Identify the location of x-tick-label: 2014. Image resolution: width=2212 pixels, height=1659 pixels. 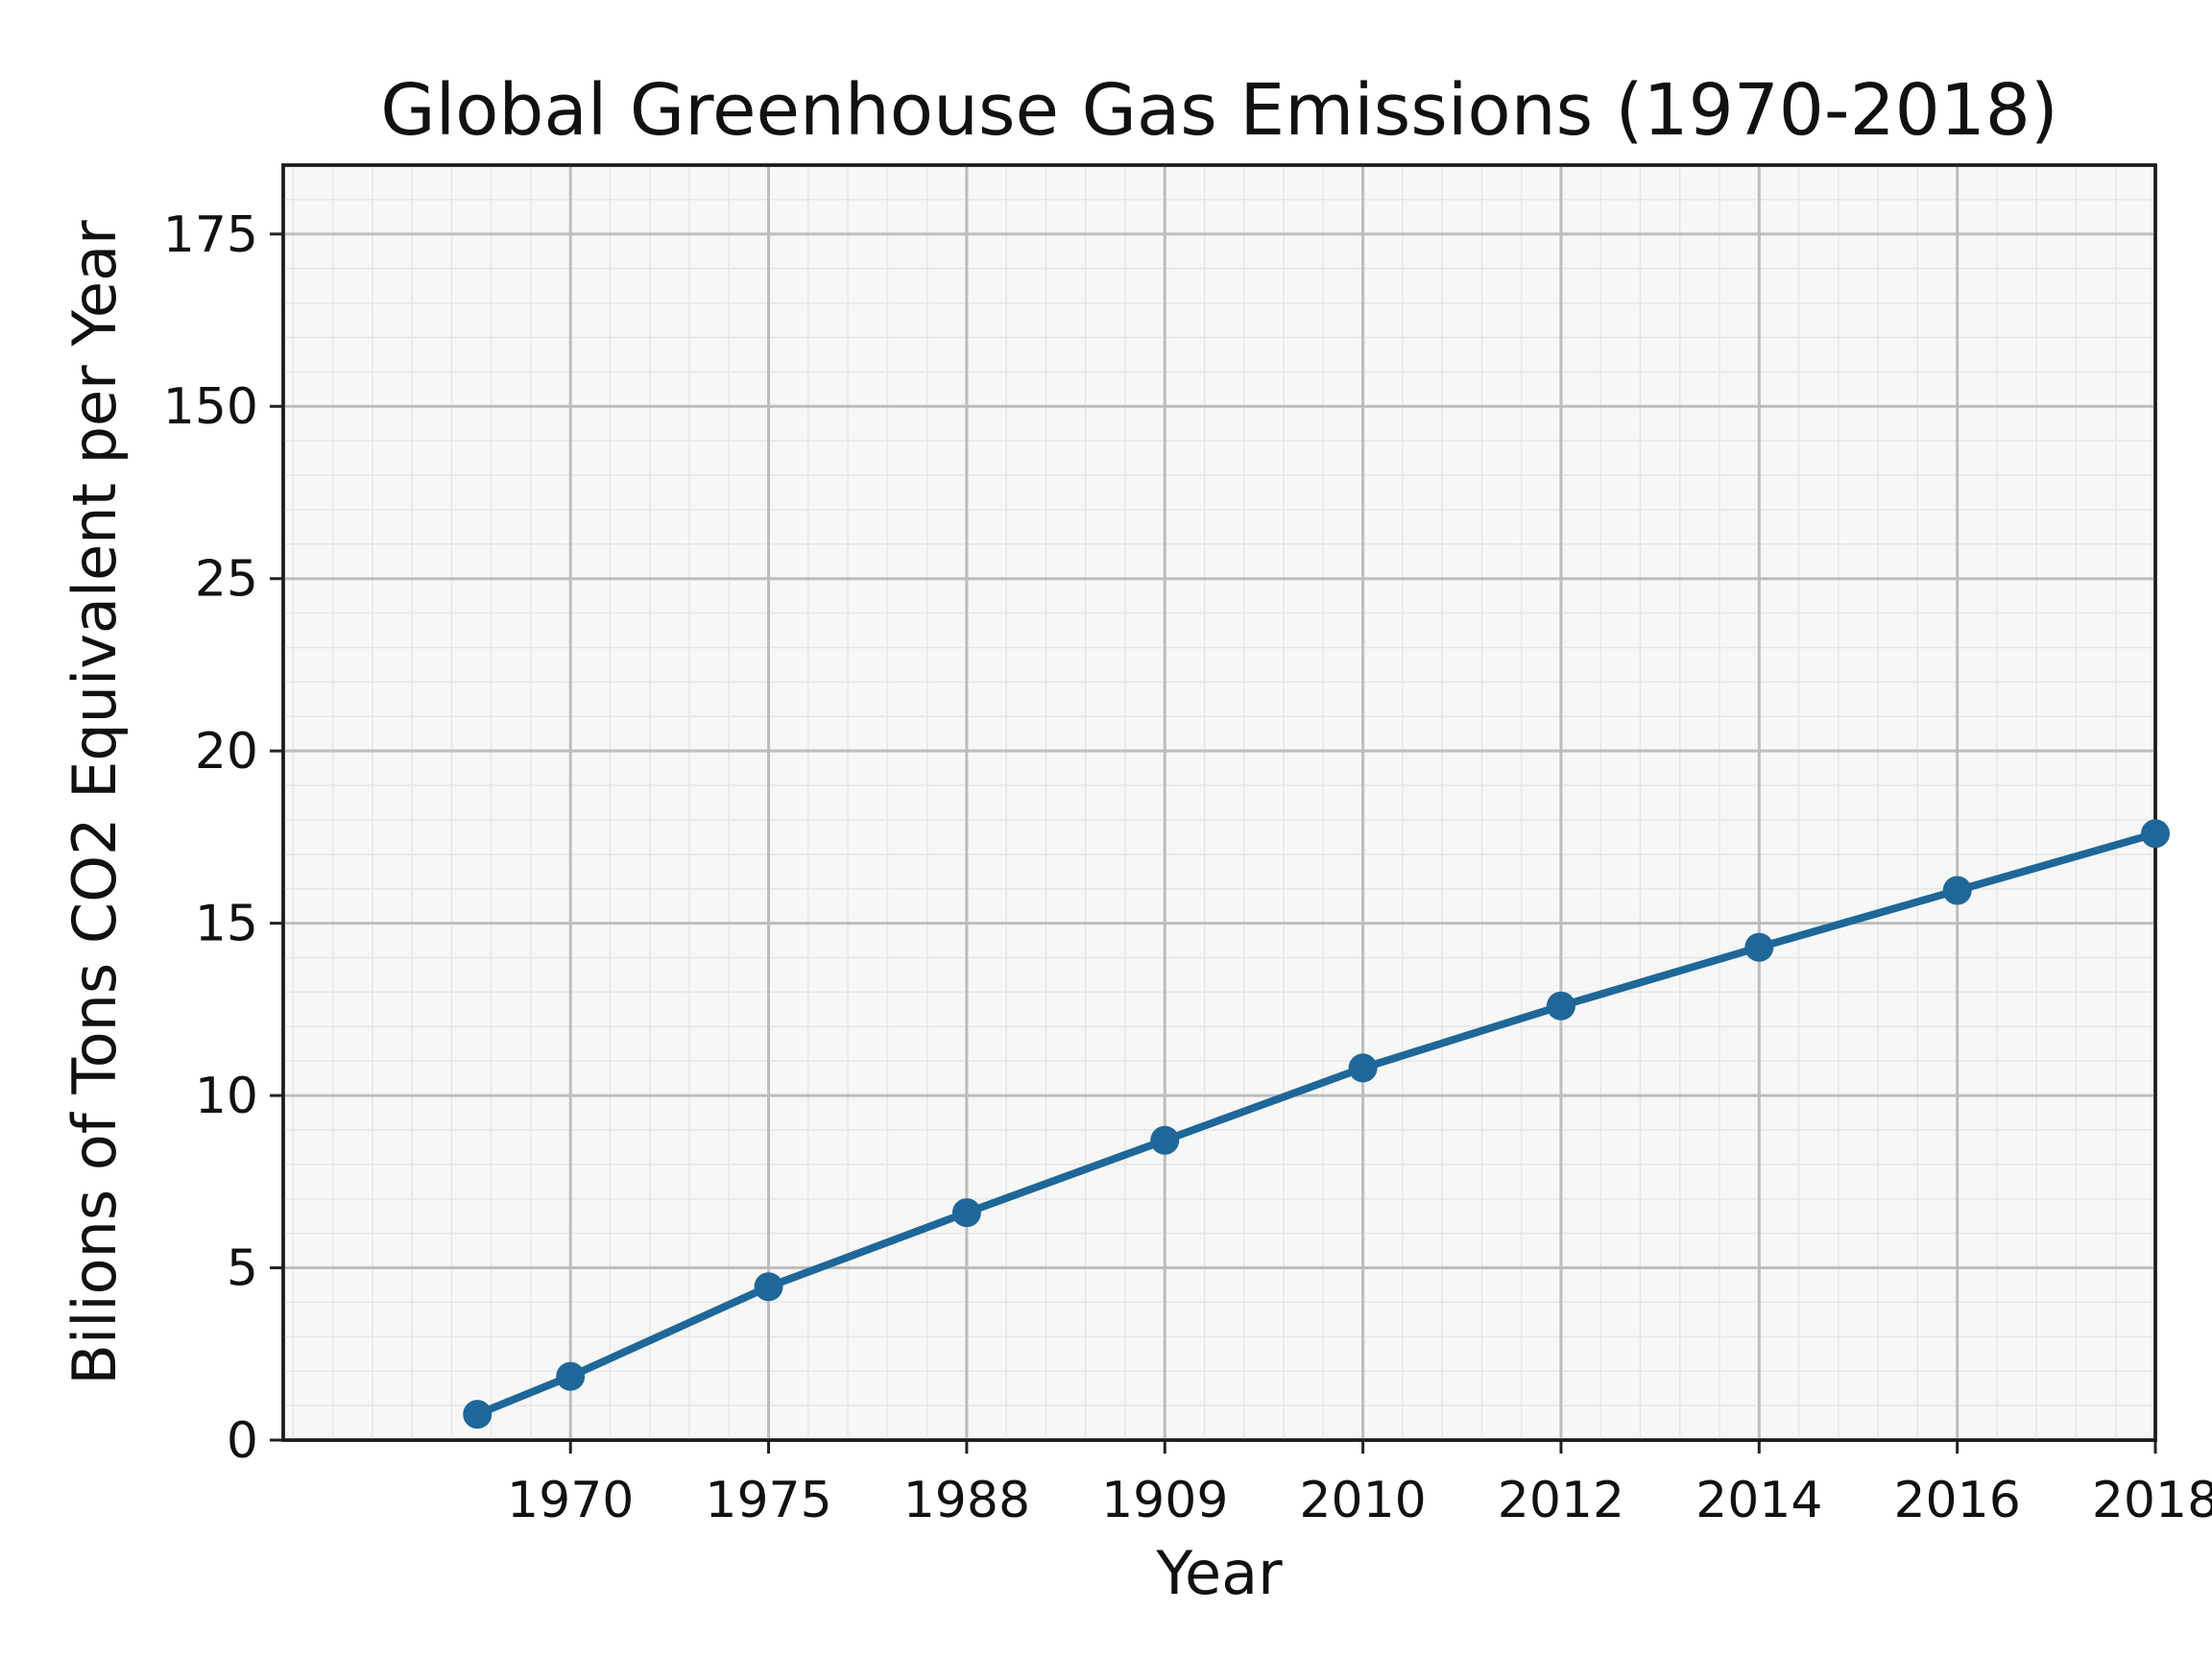
(1759, 1501).